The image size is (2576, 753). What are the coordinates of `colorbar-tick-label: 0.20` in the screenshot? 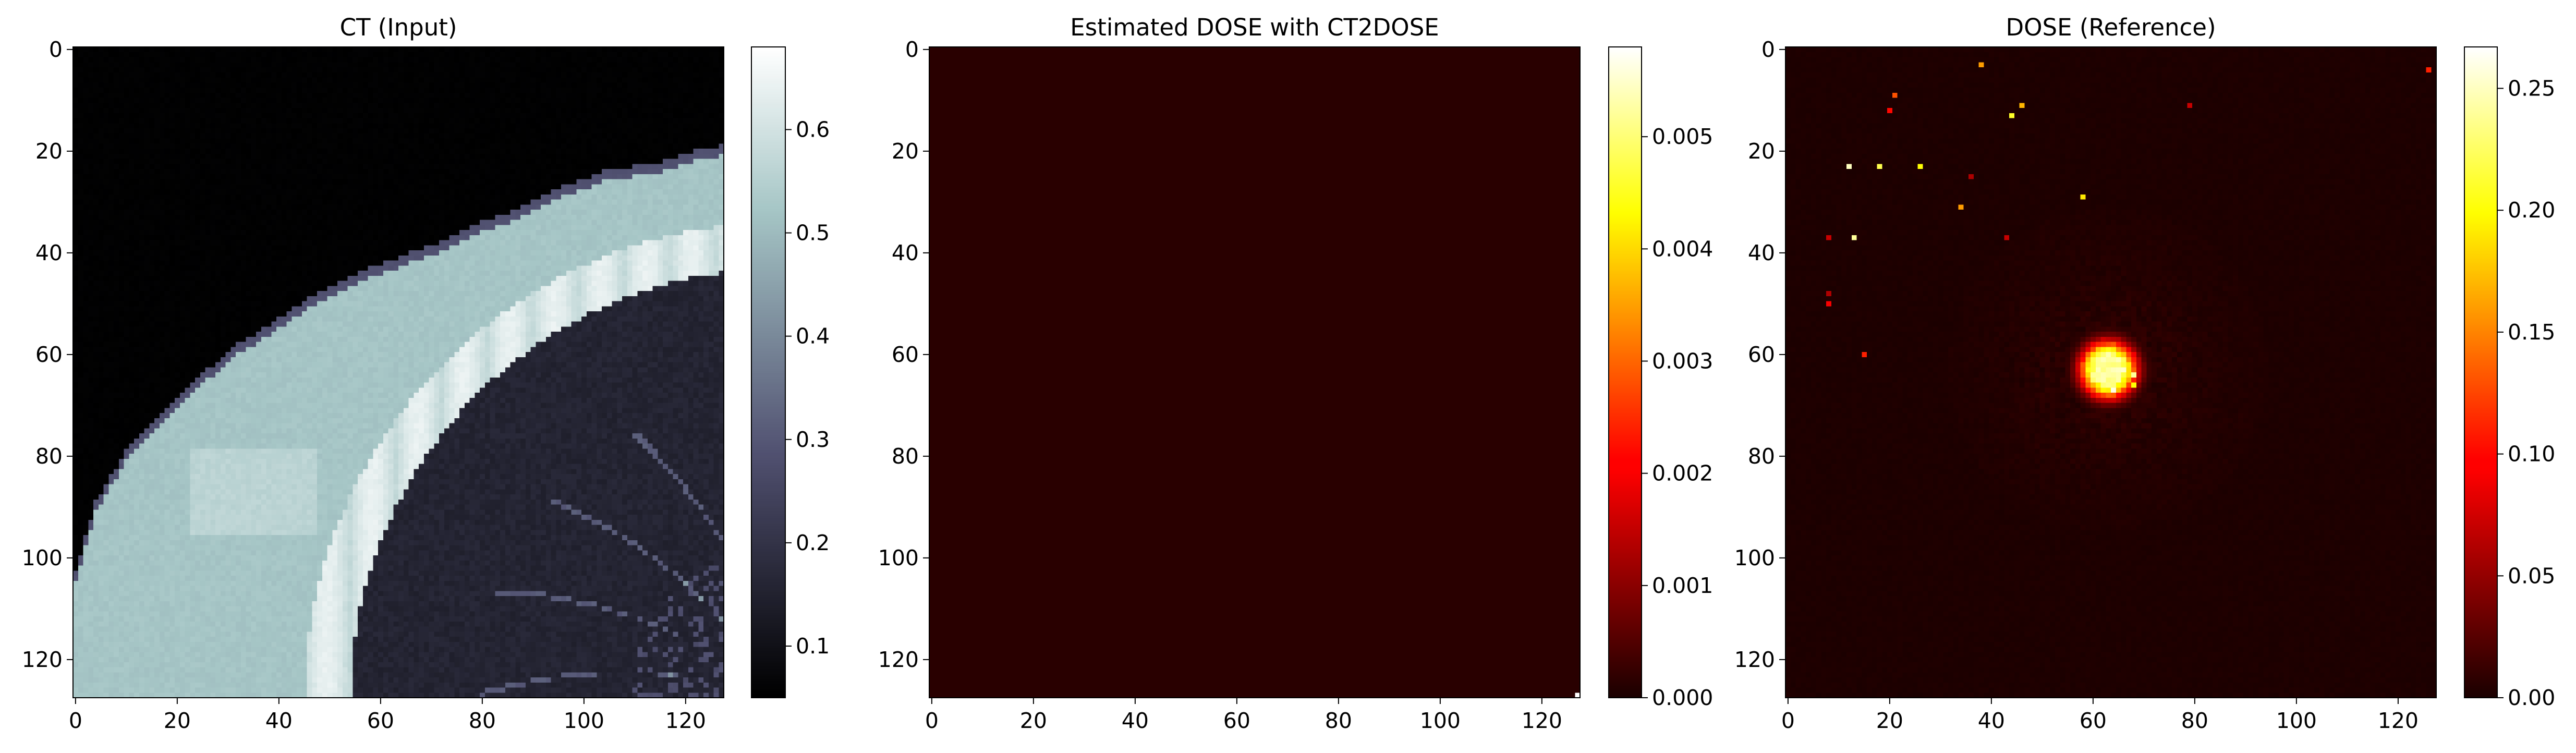 It's located at (2531, 210).